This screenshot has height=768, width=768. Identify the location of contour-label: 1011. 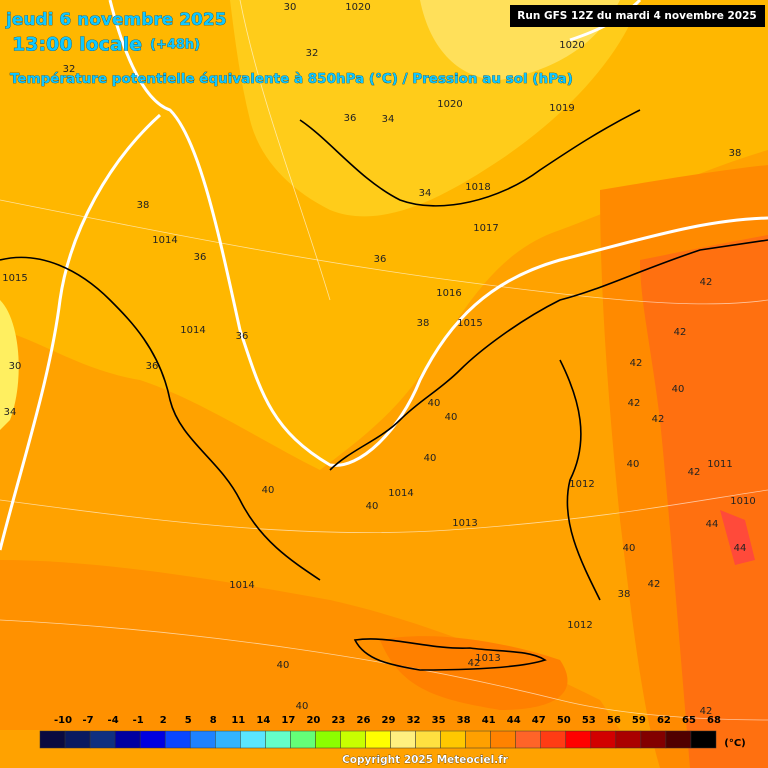
(719, 464).